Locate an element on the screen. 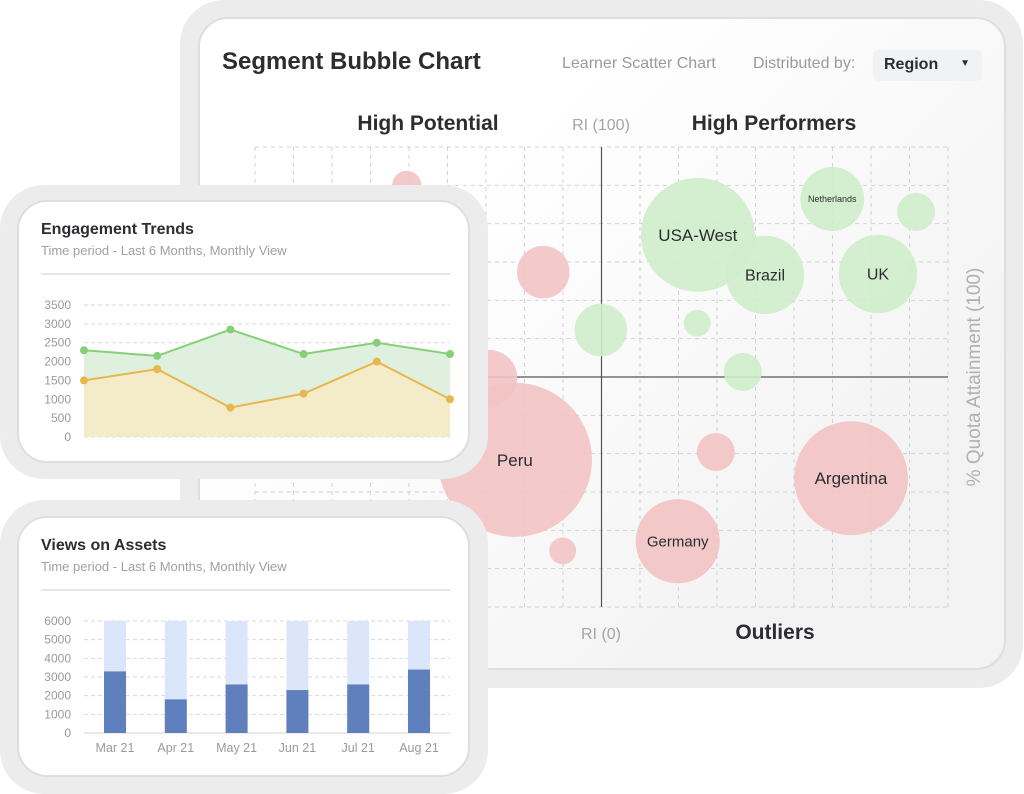 Image resolution: width=1024 pixels, height=794 pixels. learner-scatter-chart-link: Learner Scatter Chart is located at coordinates (639, 63).